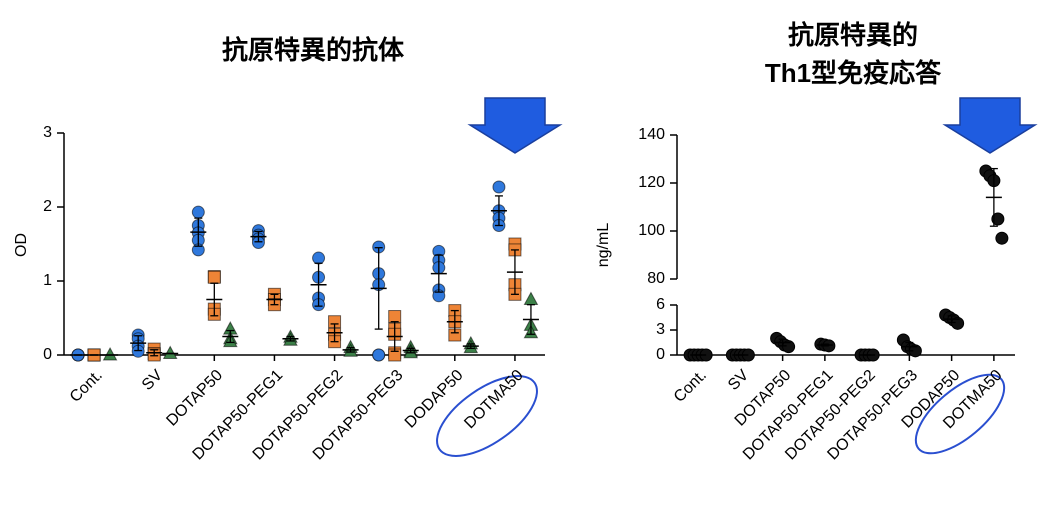  Describe the element at coordinates (651, 134) in the screenshot. I see `y-tick-label: 140` at that location.